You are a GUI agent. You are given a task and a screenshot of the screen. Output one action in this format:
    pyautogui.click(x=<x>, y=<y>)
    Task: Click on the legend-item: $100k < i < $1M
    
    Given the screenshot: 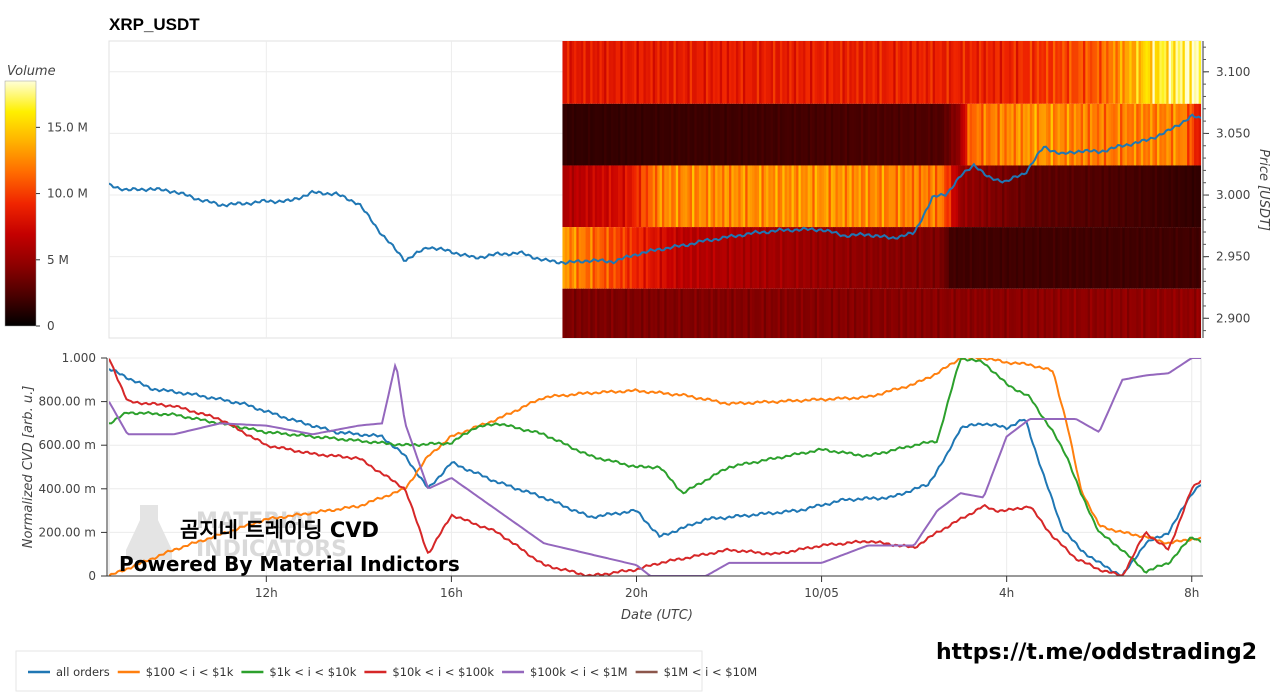 What is the action you would take?
    pyautogui.click(x=565, y=672)
    